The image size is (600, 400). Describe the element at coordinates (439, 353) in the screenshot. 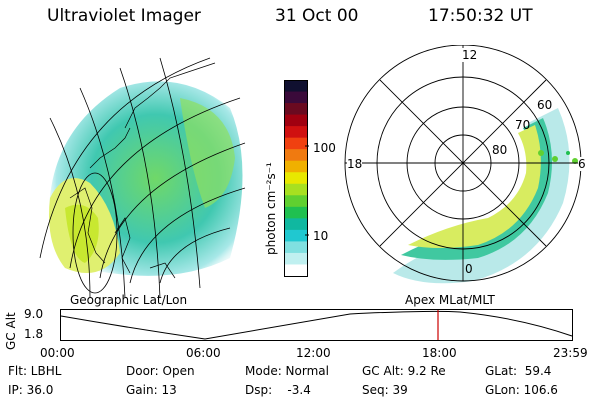

I see `timeline-xtick-1800: 18:00` at that location.